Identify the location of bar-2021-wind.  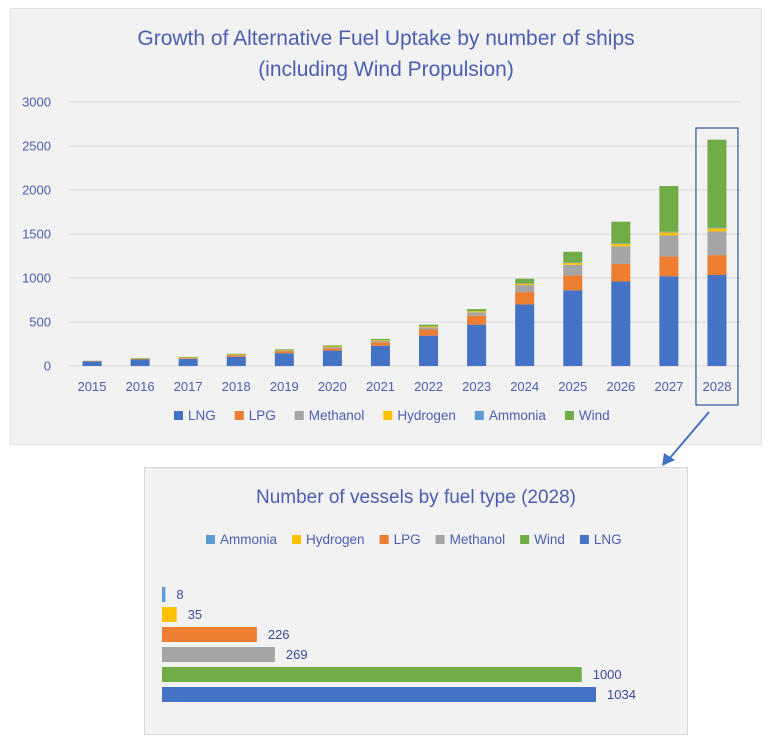
(380, 339).